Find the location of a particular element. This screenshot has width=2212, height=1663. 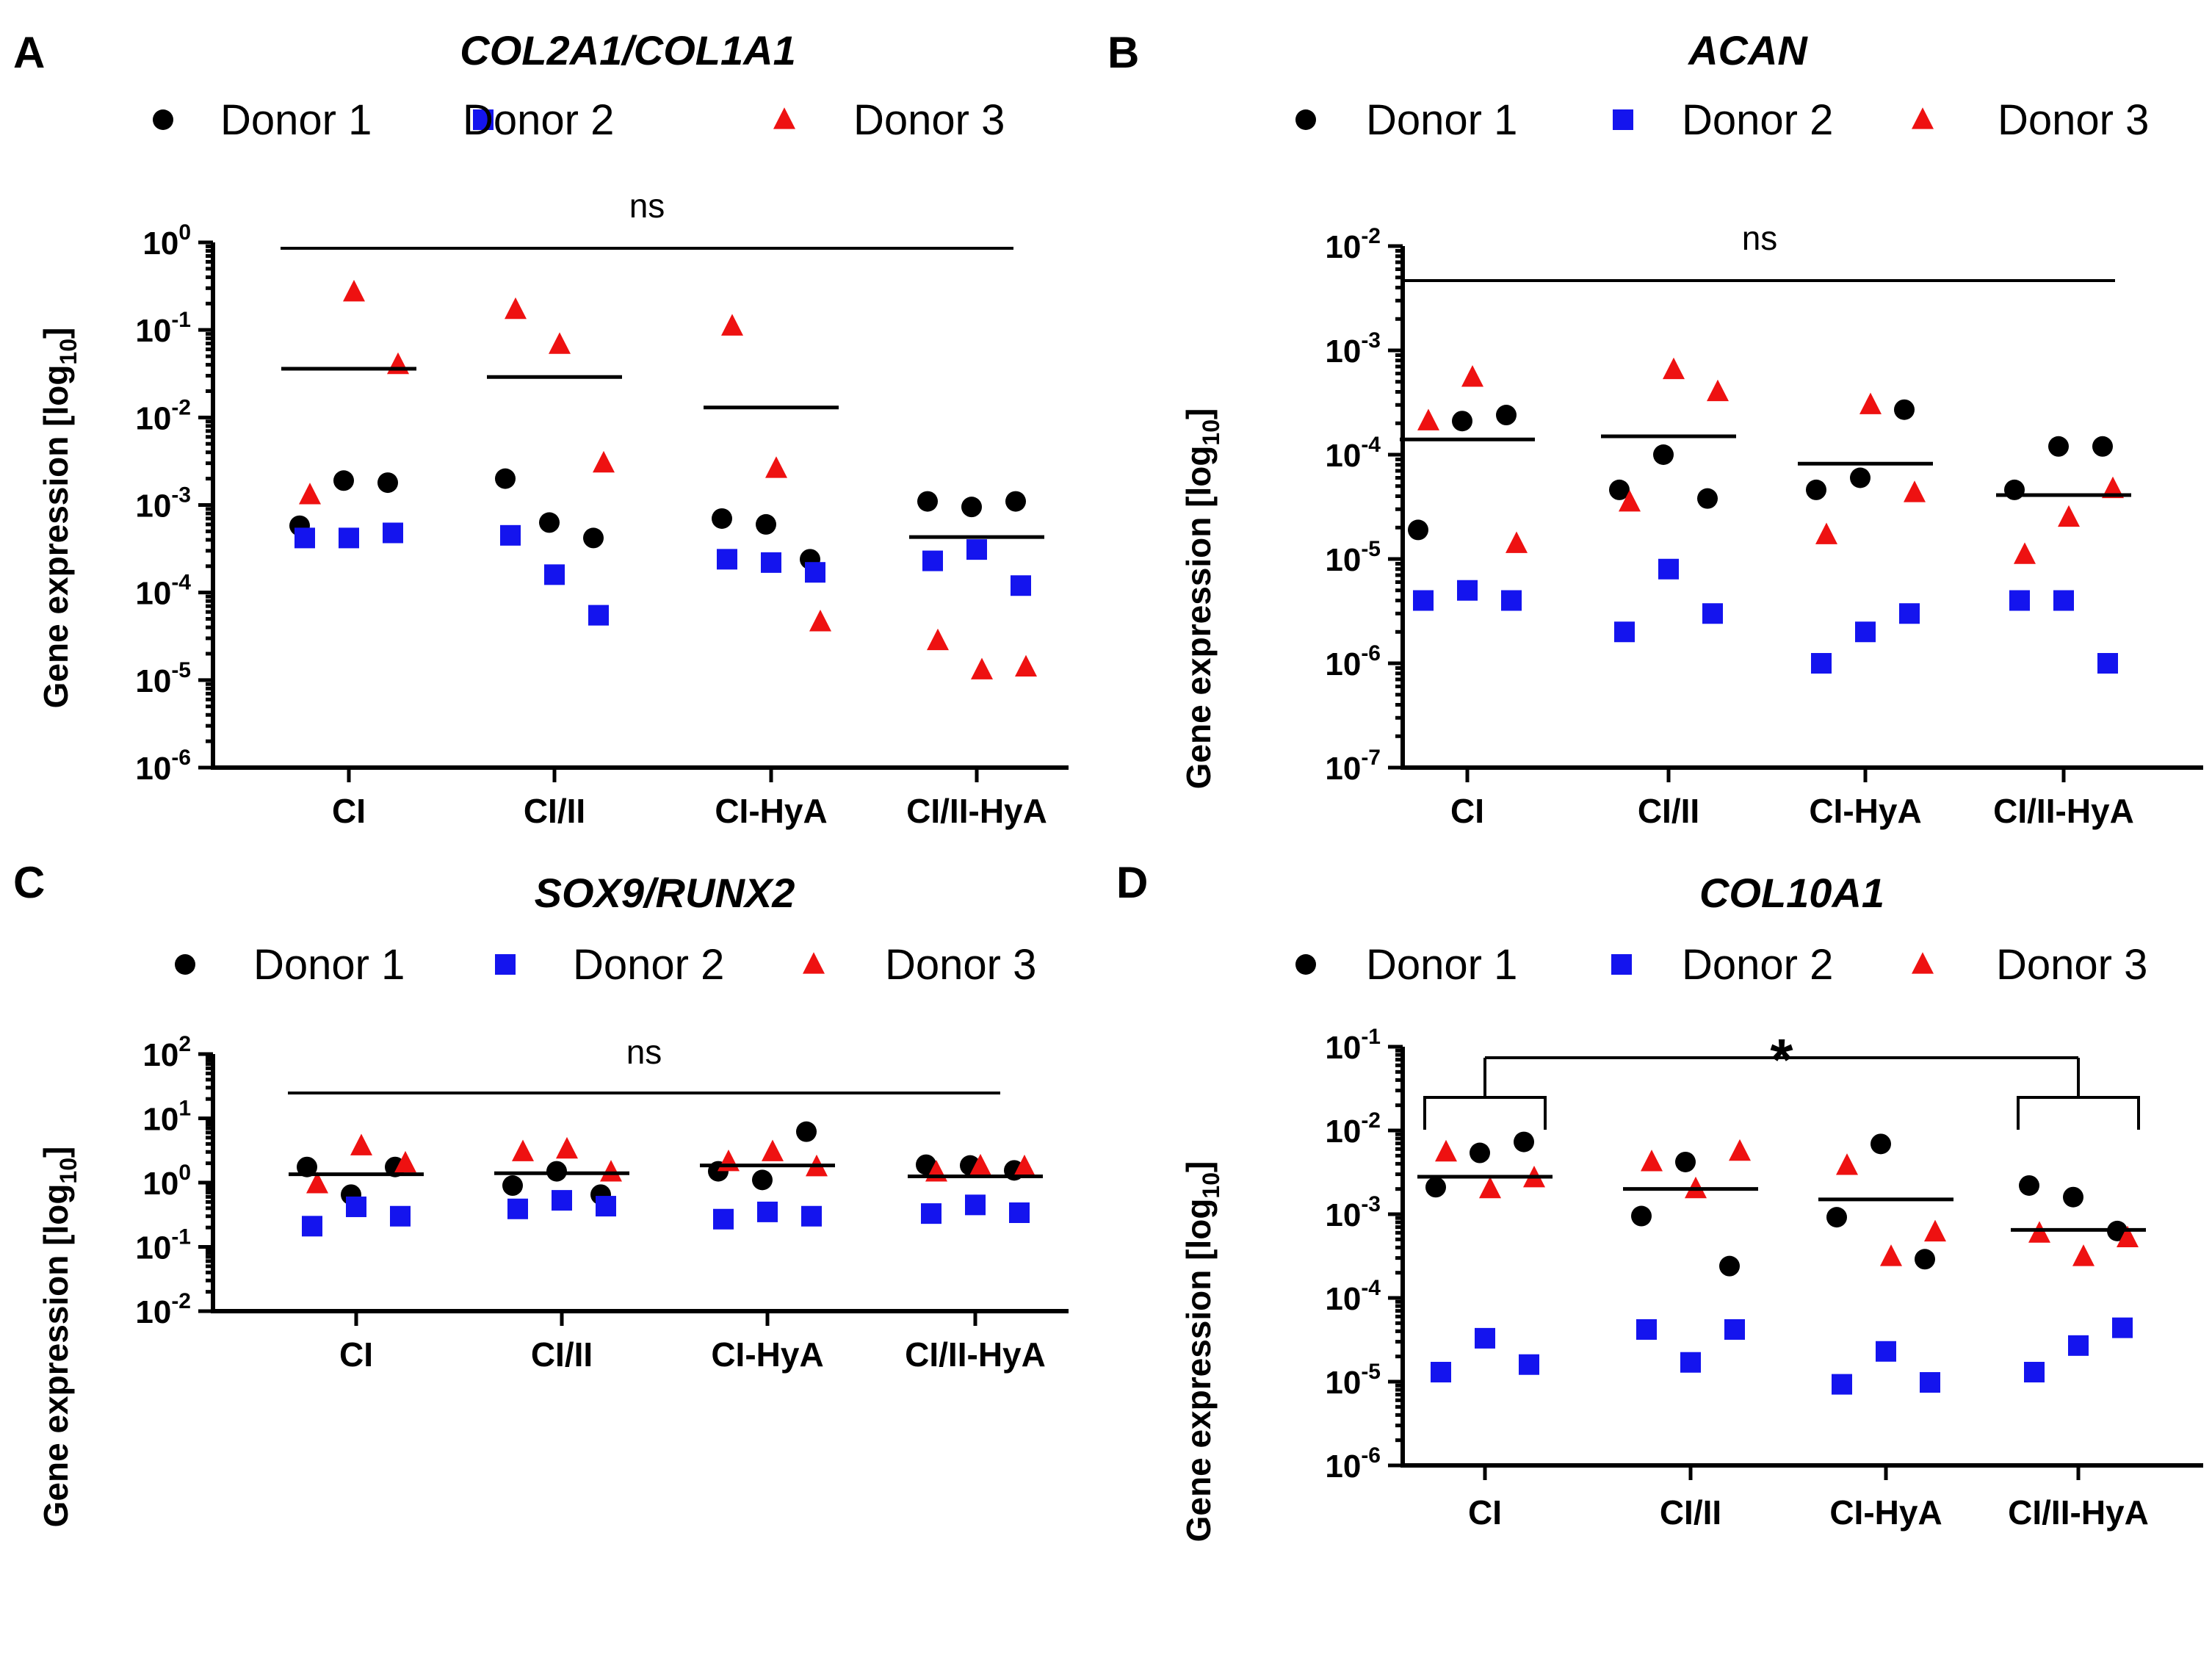

x-tick-label: CI/II-HyA is located at coordinates (977, 811).